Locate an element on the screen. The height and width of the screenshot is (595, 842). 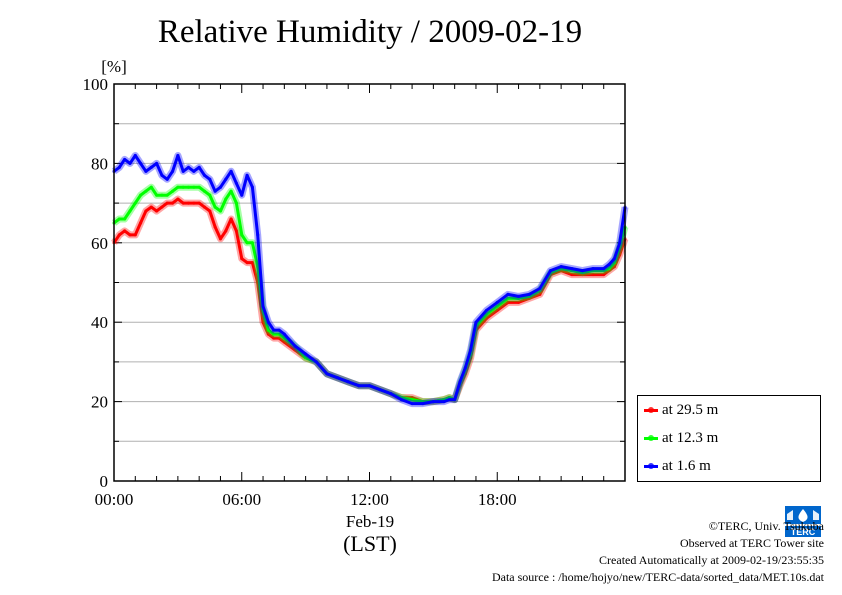
y-axis-label: [%] is located at coordinates (113, 66).